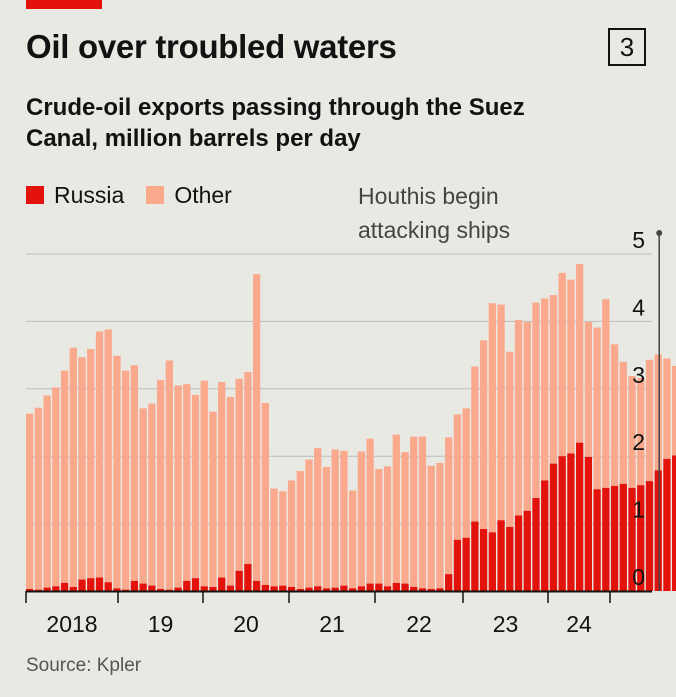 This screenshot has width=676, height=697. I want to click on x-tick-label: 21, so click(332, 624).